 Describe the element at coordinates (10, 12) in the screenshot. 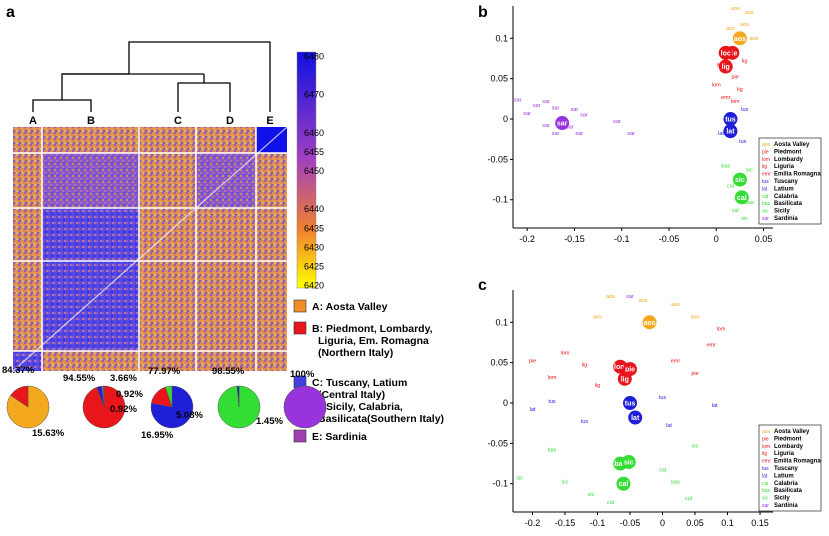

I see `panel-label-a: a` at that location.